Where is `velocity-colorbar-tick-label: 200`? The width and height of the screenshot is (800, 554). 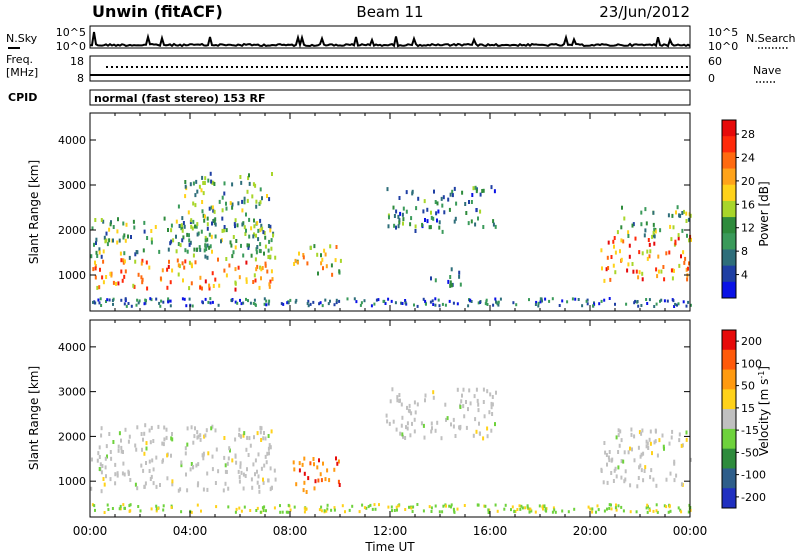 velocity-colorbar-tick-label: 200 is located at coordinates (751, 341).